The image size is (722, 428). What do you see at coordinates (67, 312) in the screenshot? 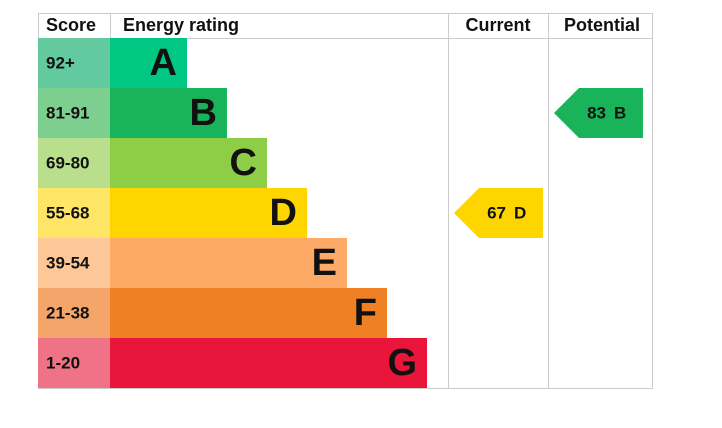
I see `score-label: 21-38` at bounding box center [67, 312].